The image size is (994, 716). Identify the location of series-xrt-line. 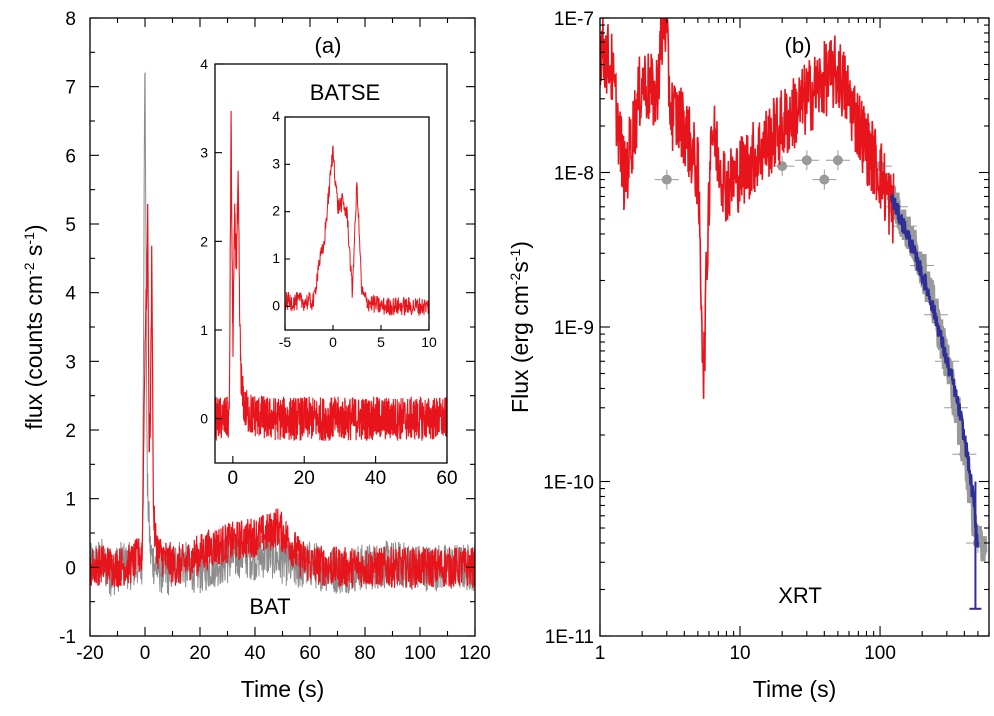
(934, 370).